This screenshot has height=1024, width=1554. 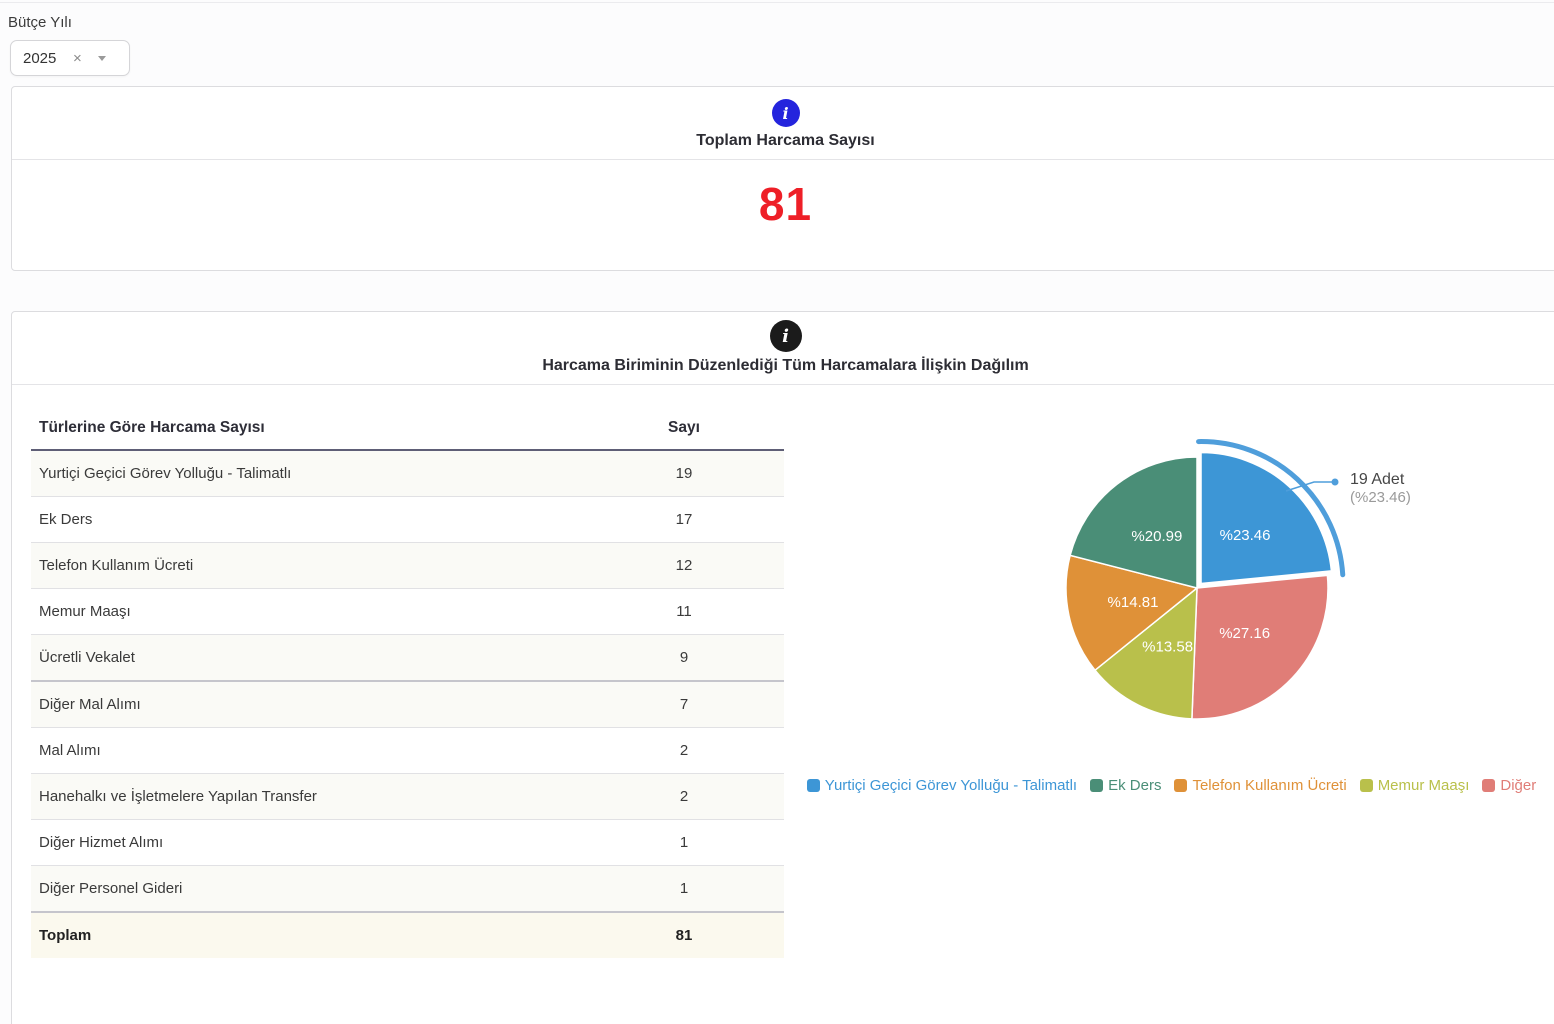 What do you see at coordinates (407, 657) in the screenshot?
I see `table-row: Ücretli Vekalet 9` at bounding box center [407, 657].